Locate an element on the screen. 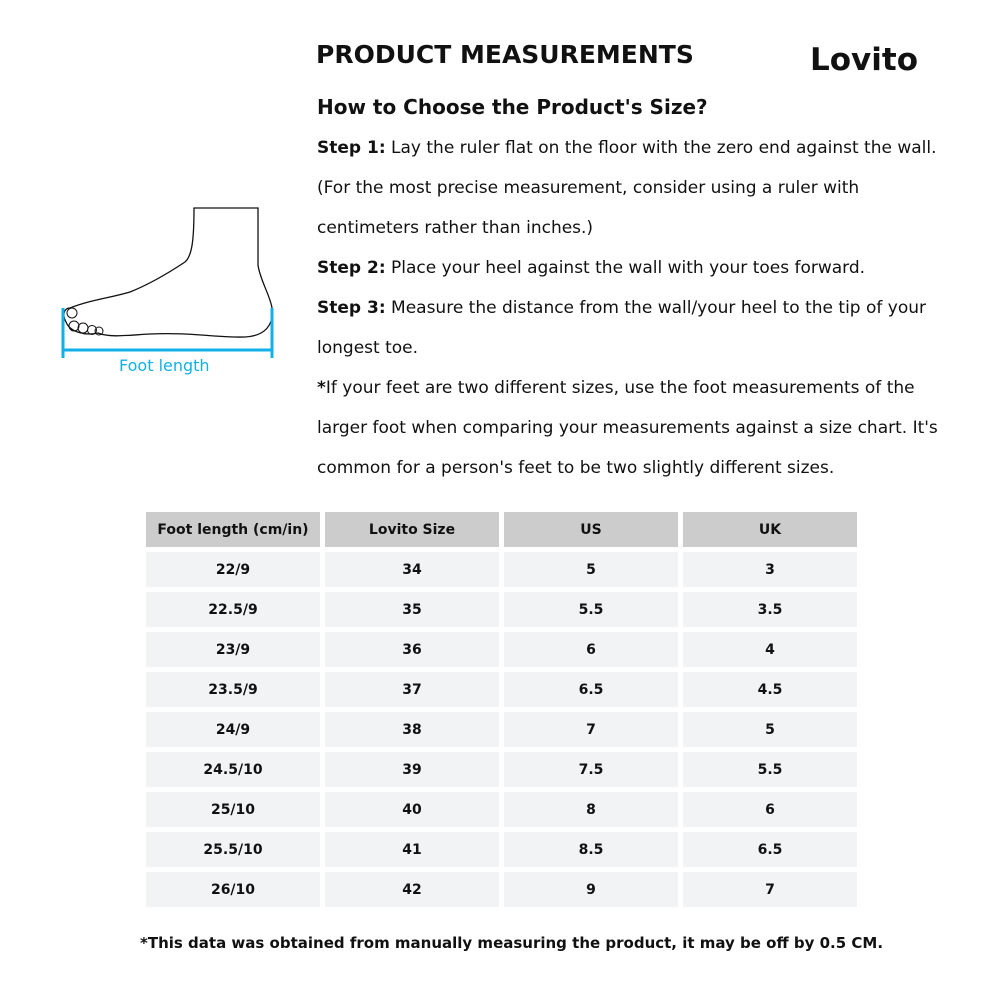  table-cell: 8 is located at coordinates (591, 809).